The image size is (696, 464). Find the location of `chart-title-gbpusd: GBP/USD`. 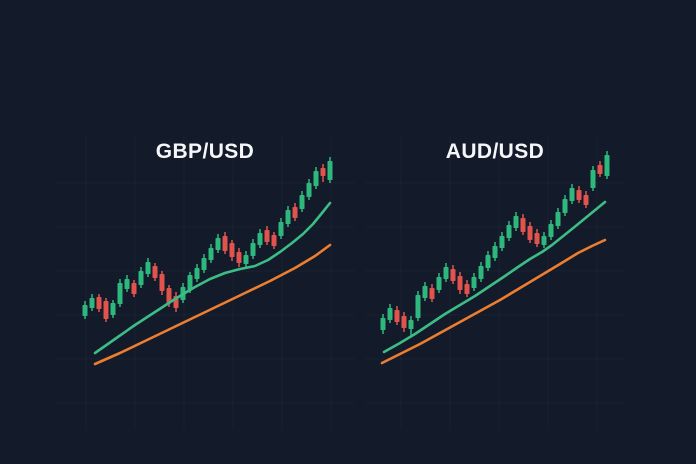

chart-title-gbpusd: GBP/USD is located at coordinates (205, 151).